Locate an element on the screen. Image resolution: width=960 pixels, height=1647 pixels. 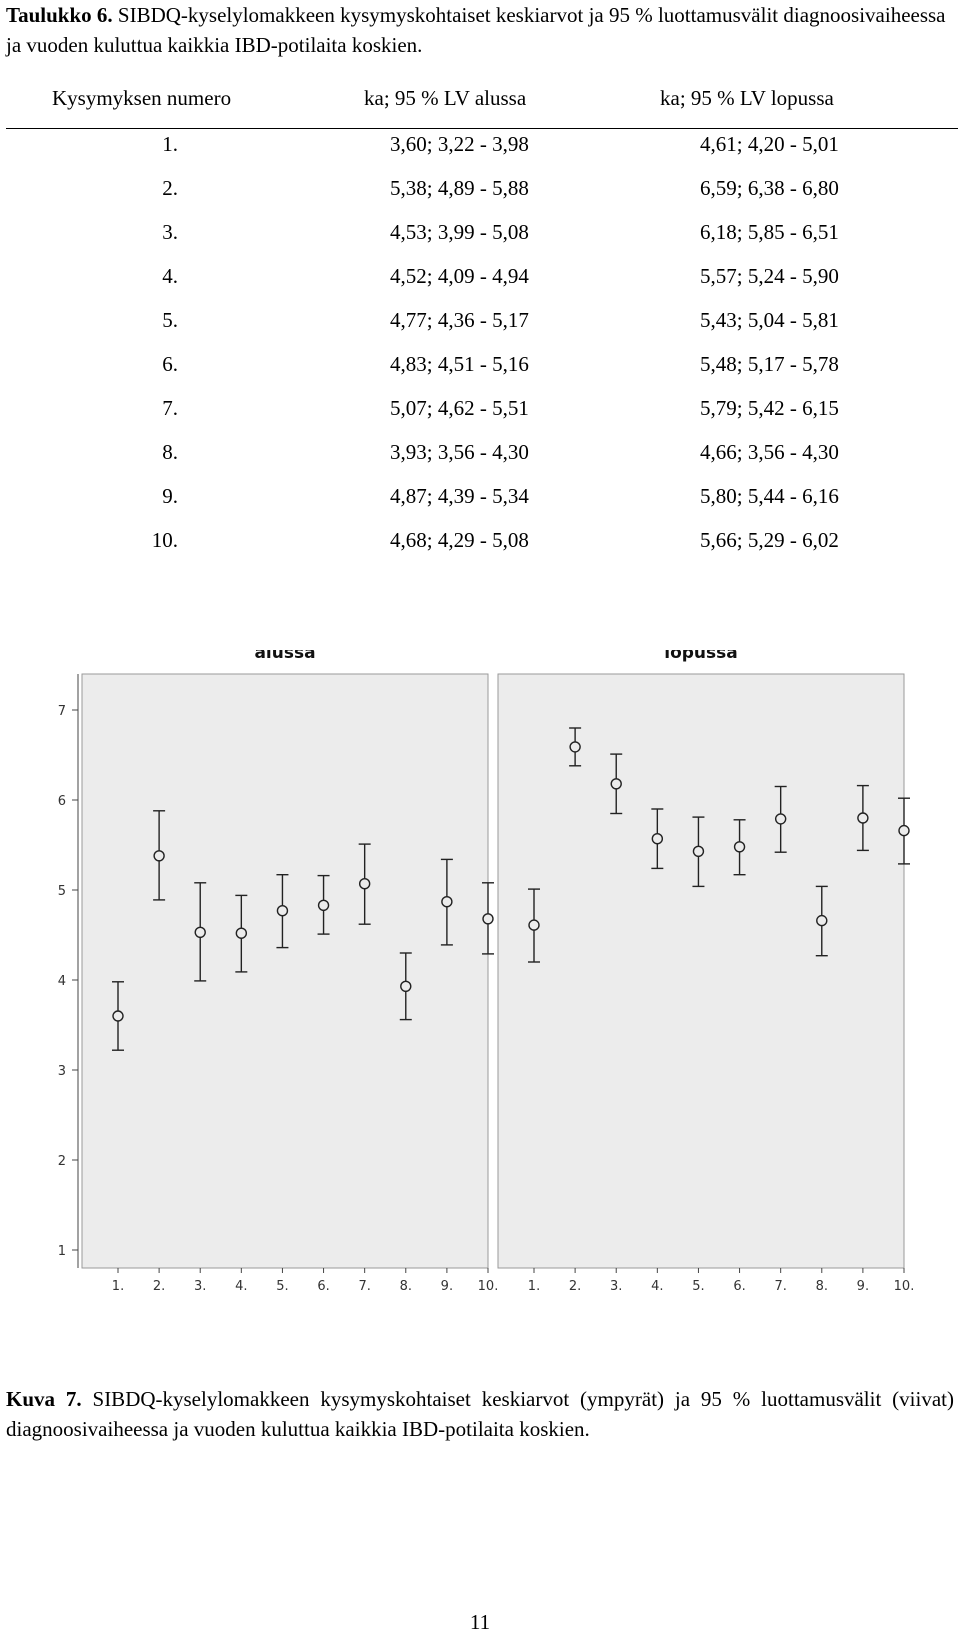
table-row: 10. 4,68; 4,29 - 5,08 5,66; 5,29 - 6,02 is located at coordinates (480, 550).